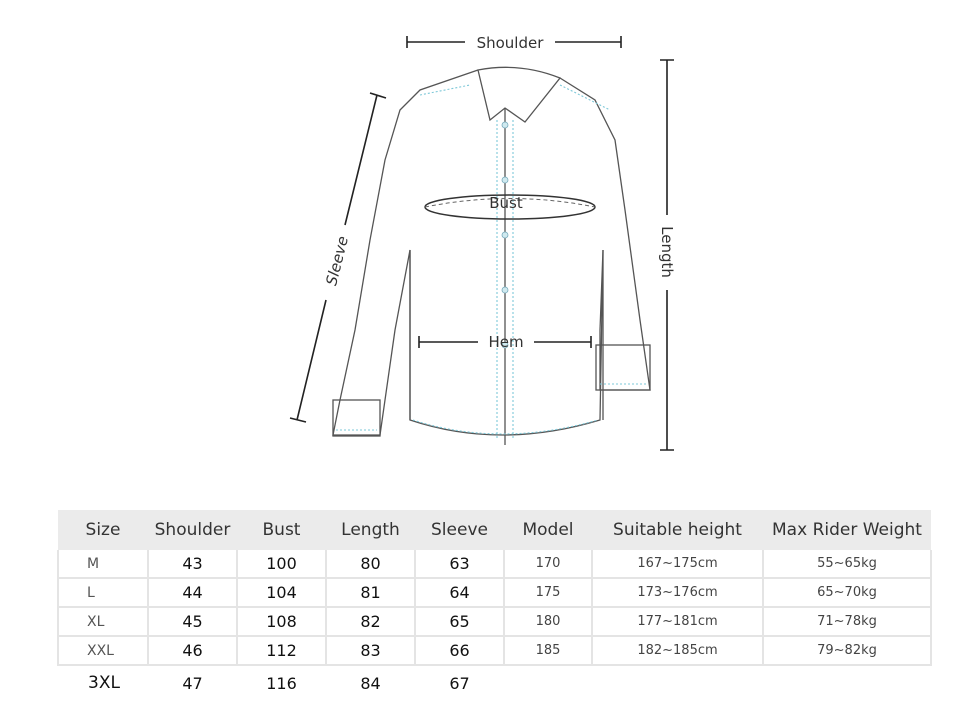  Describe the element at coordinates (677, 530) in the screenshot. I see `header-suitable-height: Suitable height` at that location.